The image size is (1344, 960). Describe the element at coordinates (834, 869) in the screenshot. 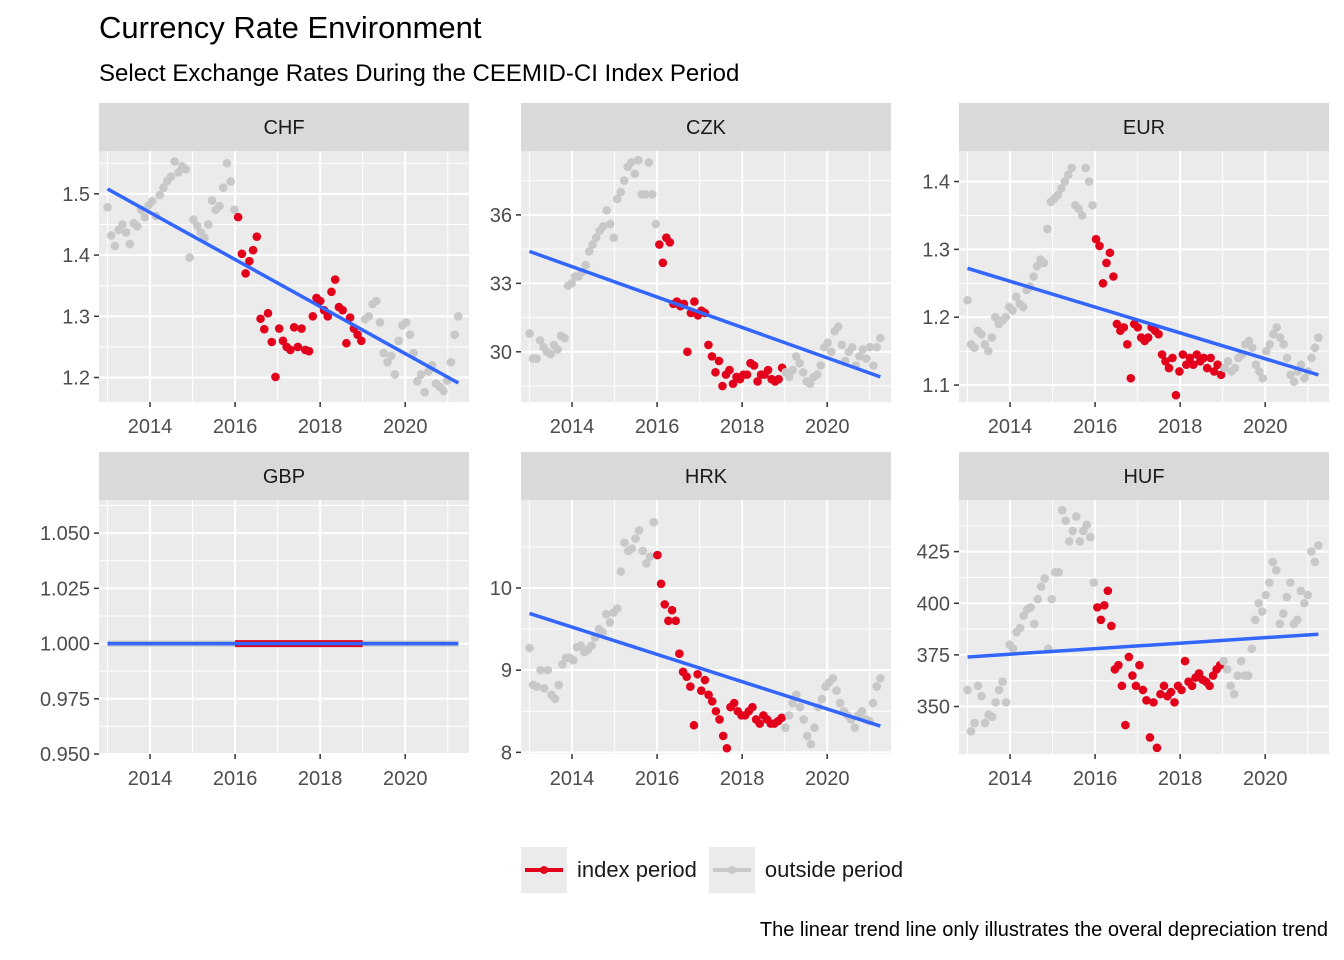

I see `legend-label-outside: outside period` at that location.